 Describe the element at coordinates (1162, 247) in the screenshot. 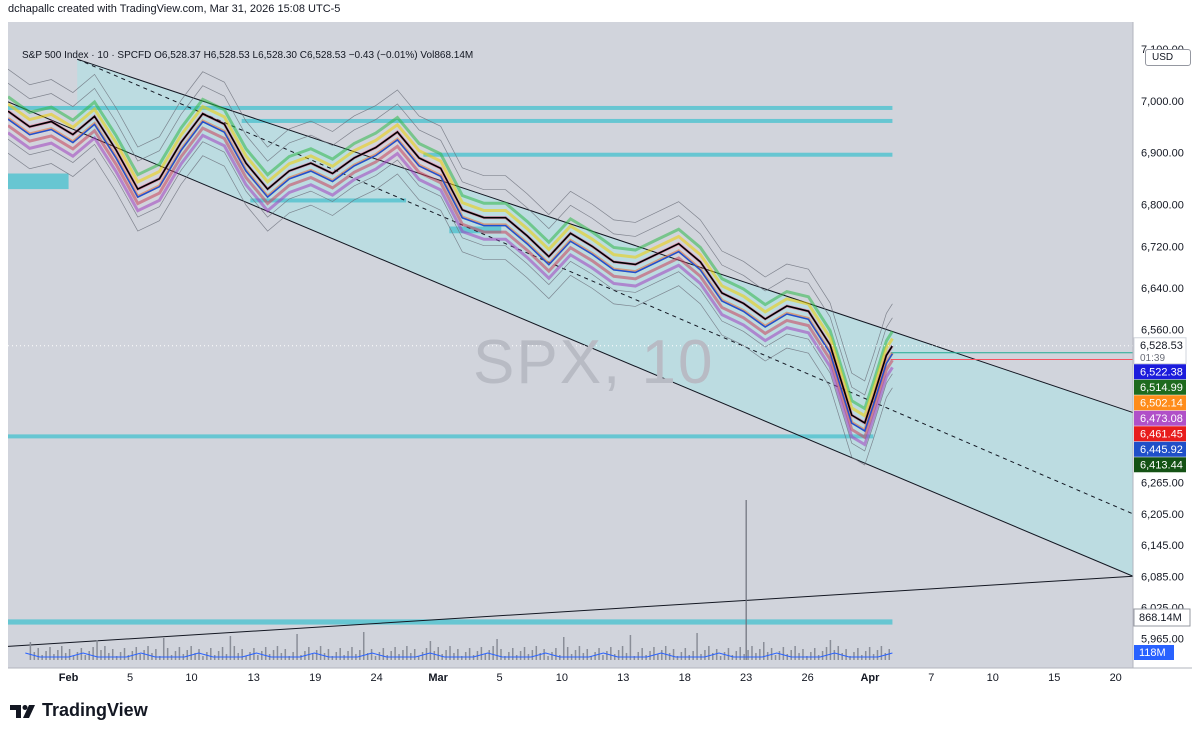

I see `y-tick-label: 6,720.00` at that location.